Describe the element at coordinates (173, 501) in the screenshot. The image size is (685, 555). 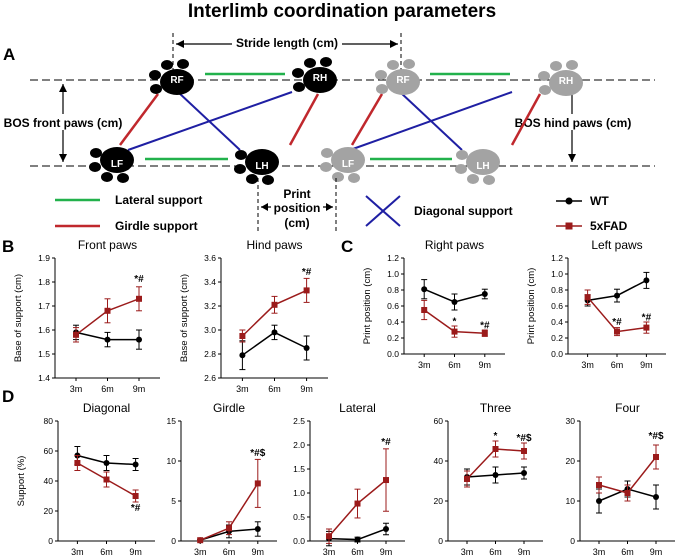
I see `y-tick-label: 5` at that location.